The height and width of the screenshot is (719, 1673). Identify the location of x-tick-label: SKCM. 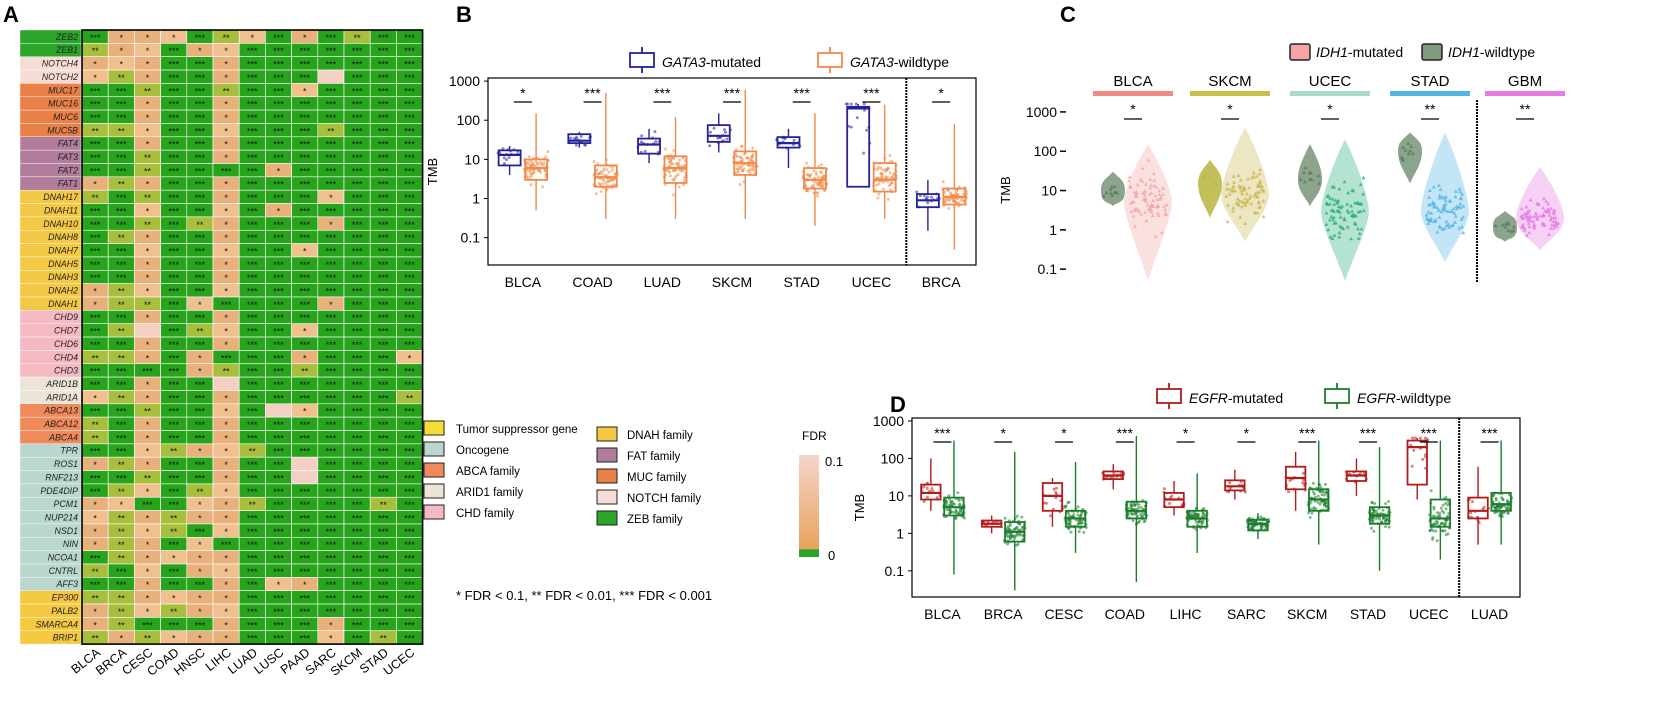
(732, 282).